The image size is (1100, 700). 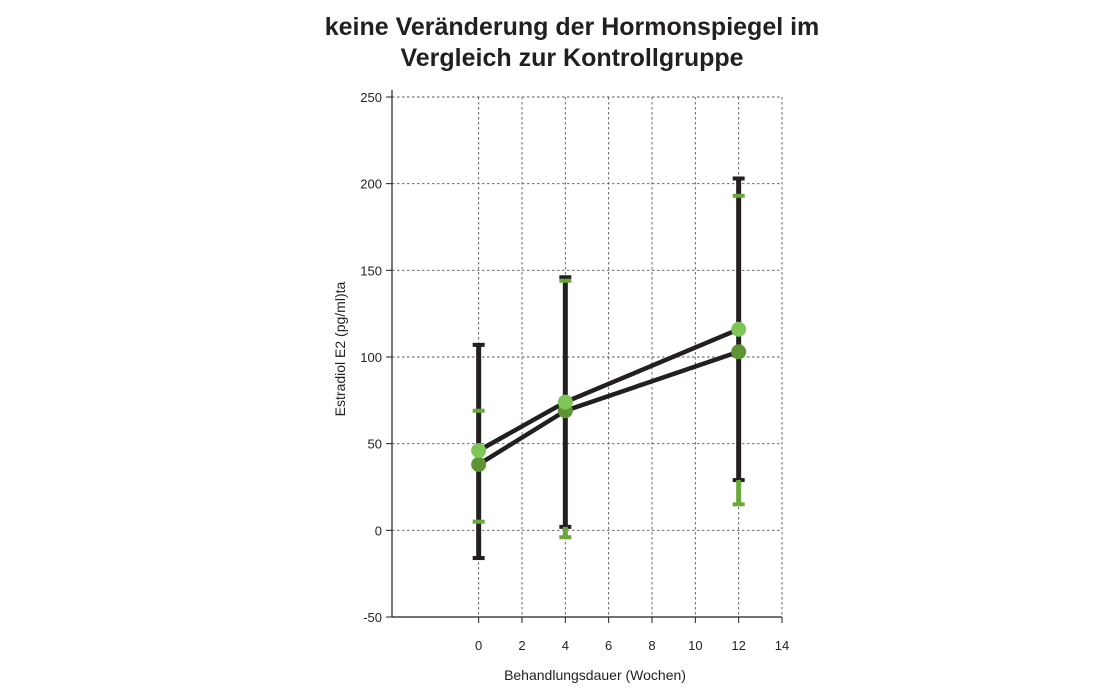 What do you see at coordinates (478, 645) in the screenshot?
I see `x-tick-label: 0` at bounding box center [478, 645].